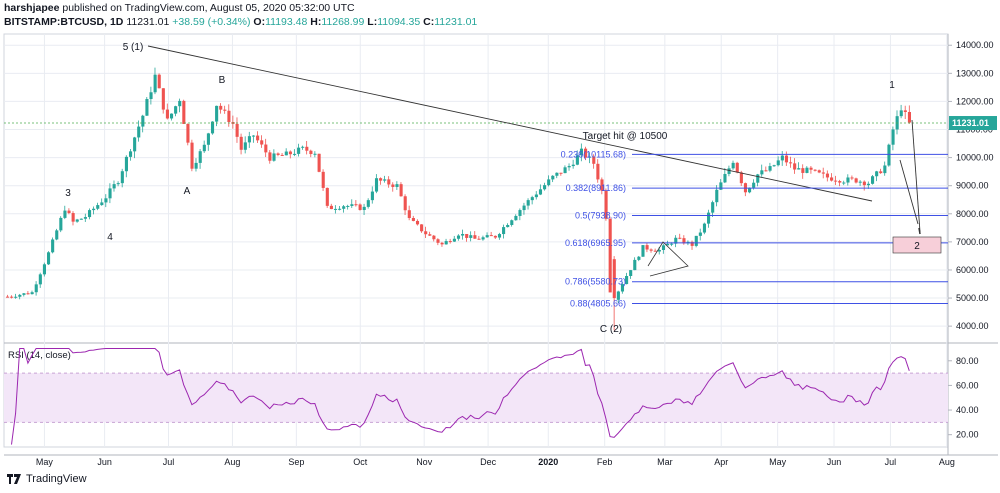 Image resolution: width=1000 pixels, height=493 pixels. I want to click on time-tick-label: May, so click(778, 462).